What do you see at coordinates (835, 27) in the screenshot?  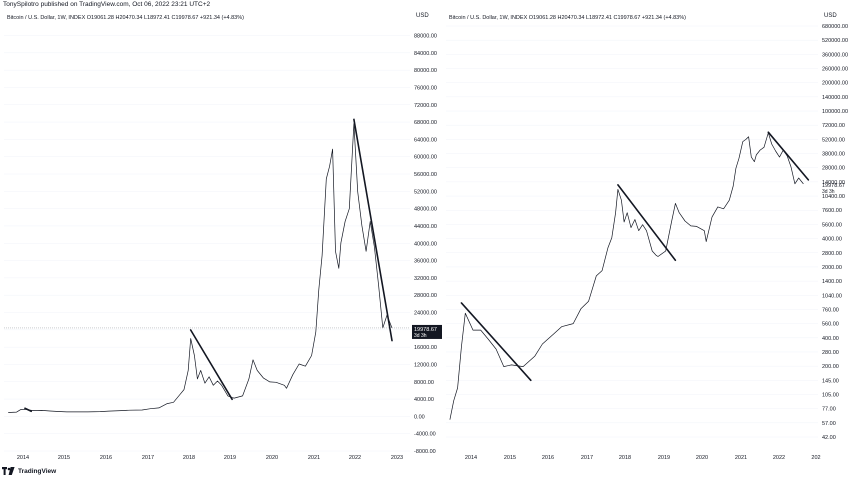 I see `y-tick-label: 680000.00` at bounding box center [835, 27].